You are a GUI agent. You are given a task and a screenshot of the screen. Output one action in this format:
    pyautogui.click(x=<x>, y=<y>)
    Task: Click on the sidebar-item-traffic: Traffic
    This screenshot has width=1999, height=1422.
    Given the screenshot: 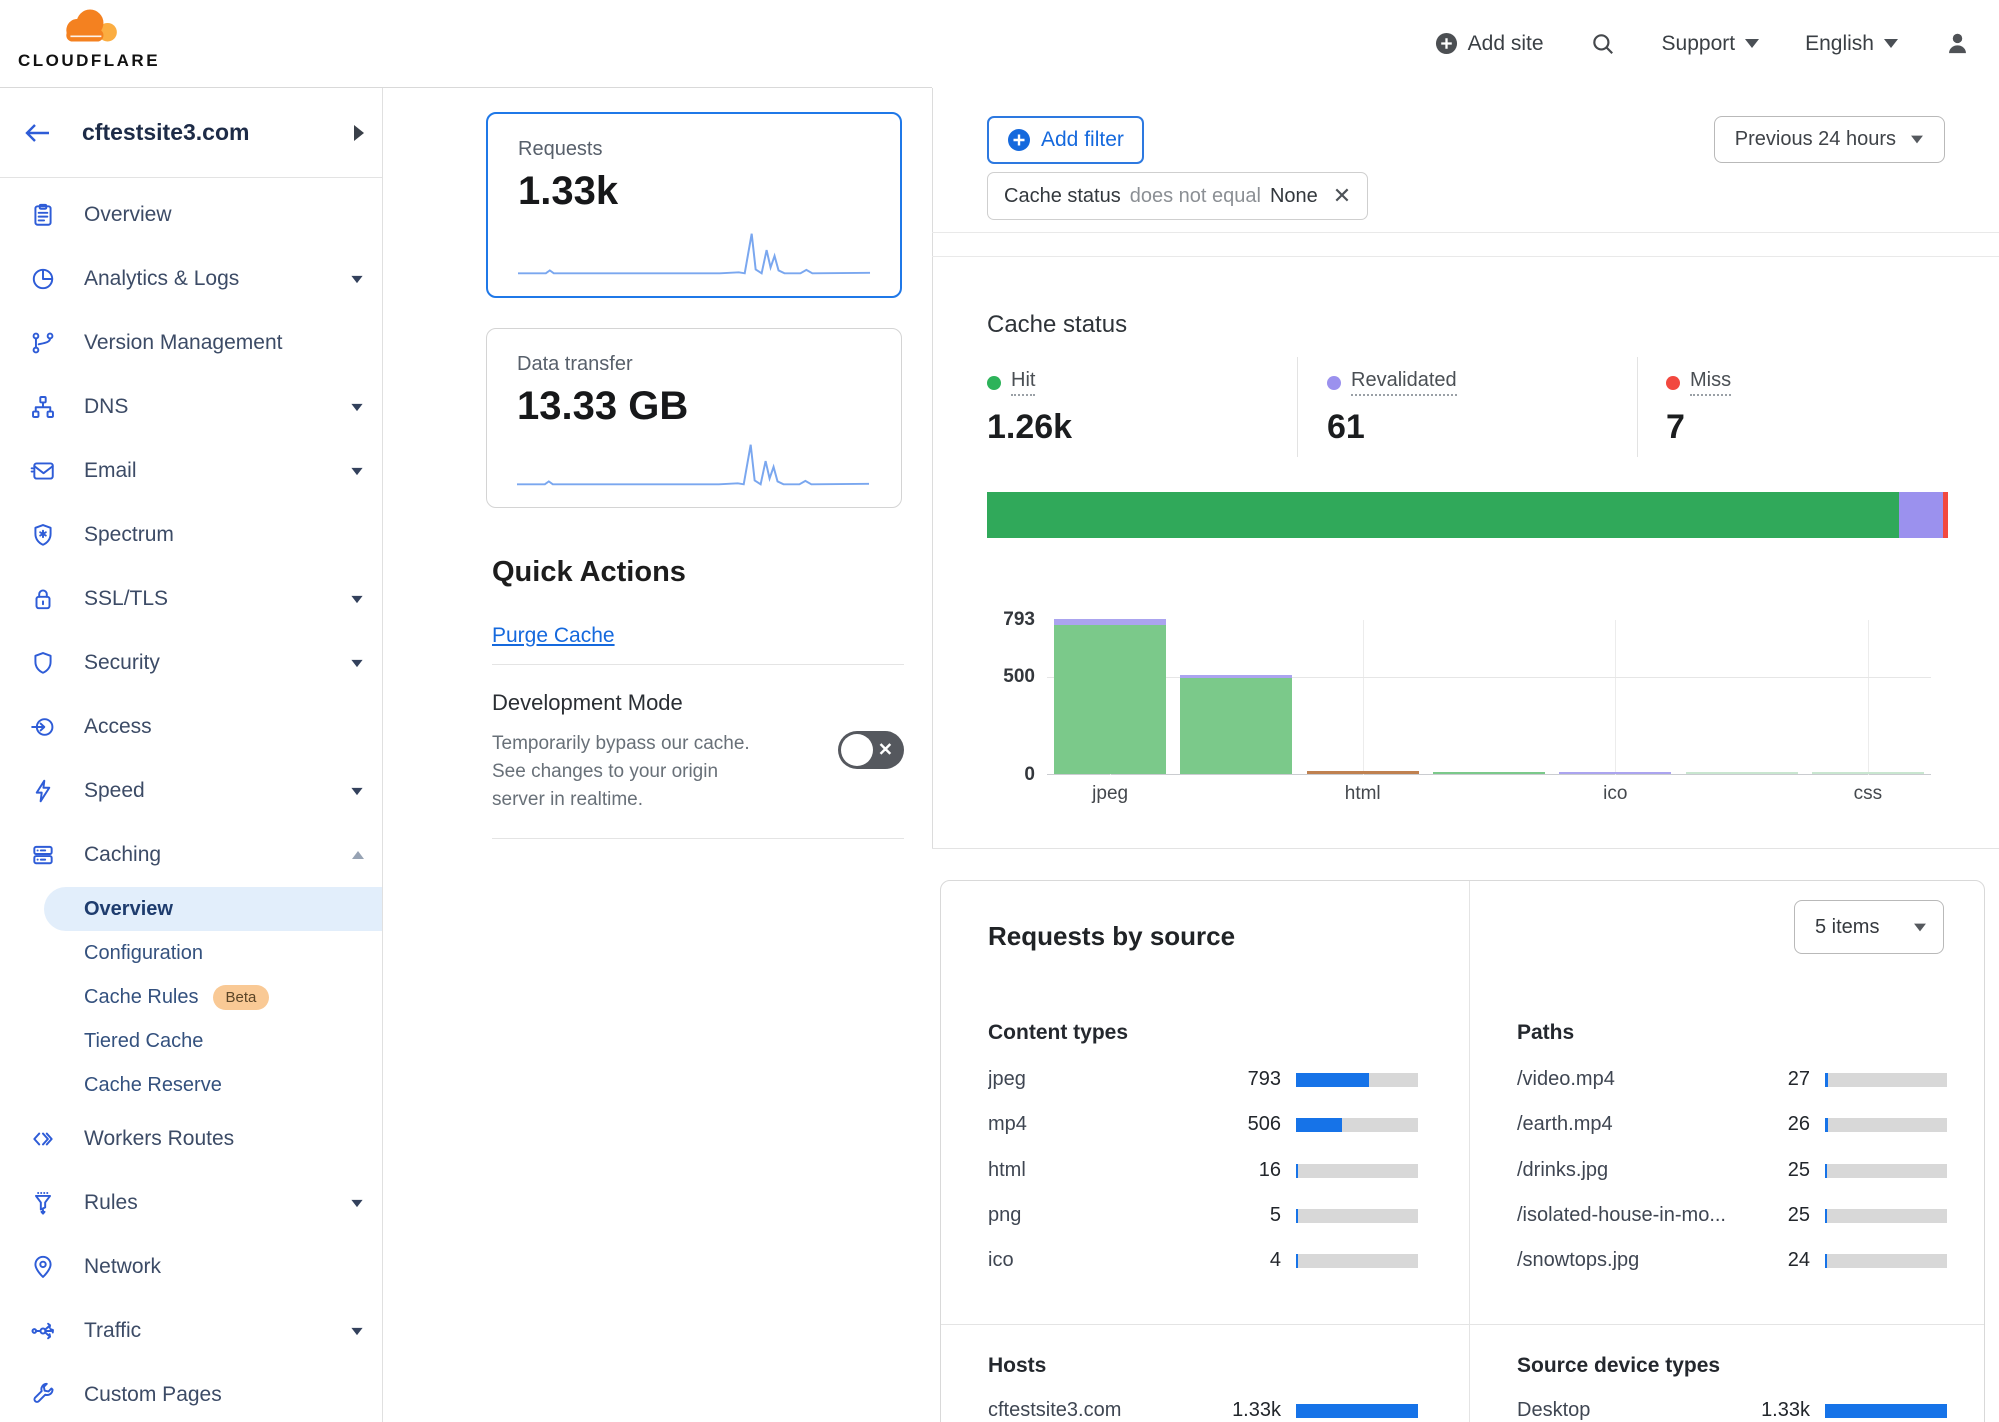 What is the action you would take?
    pyautogui.click(x=191, y=1331)
    